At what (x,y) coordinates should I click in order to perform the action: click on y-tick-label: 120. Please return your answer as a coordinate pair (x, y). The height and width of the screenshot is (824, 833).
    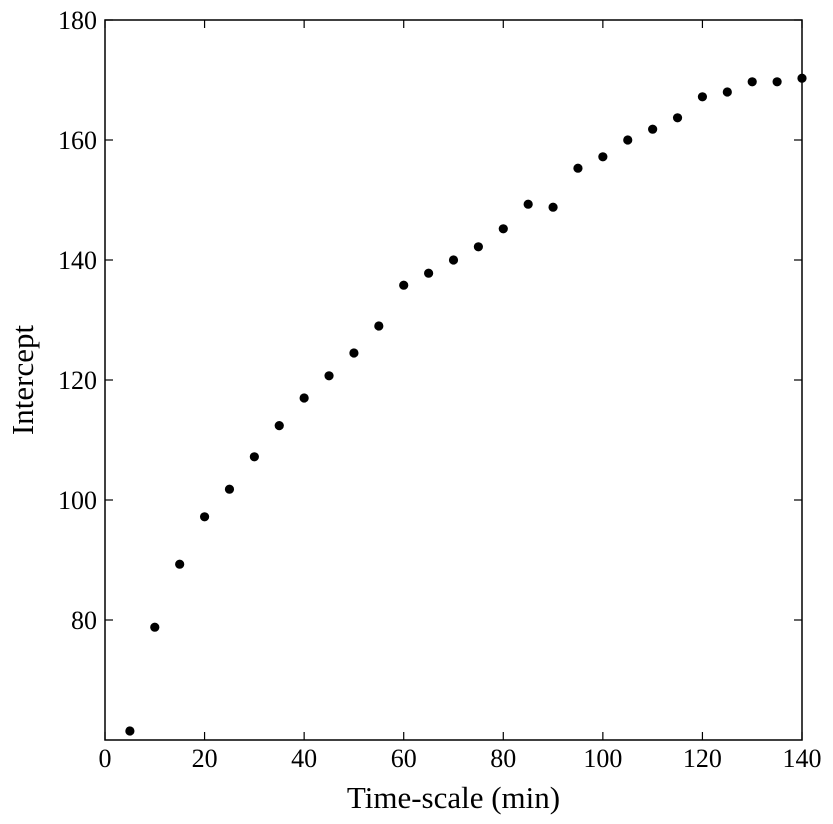
    Looking at the image, I should click on (77, 380).